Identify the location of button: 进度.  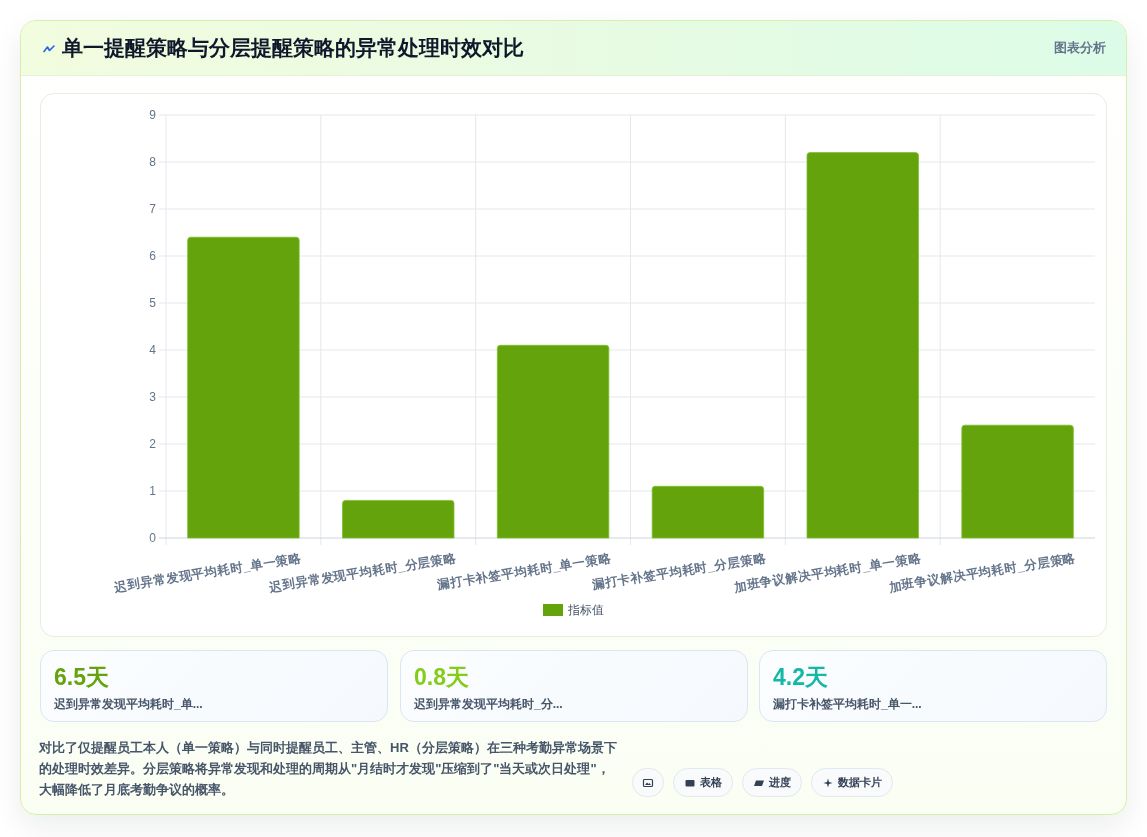
(772, 782).